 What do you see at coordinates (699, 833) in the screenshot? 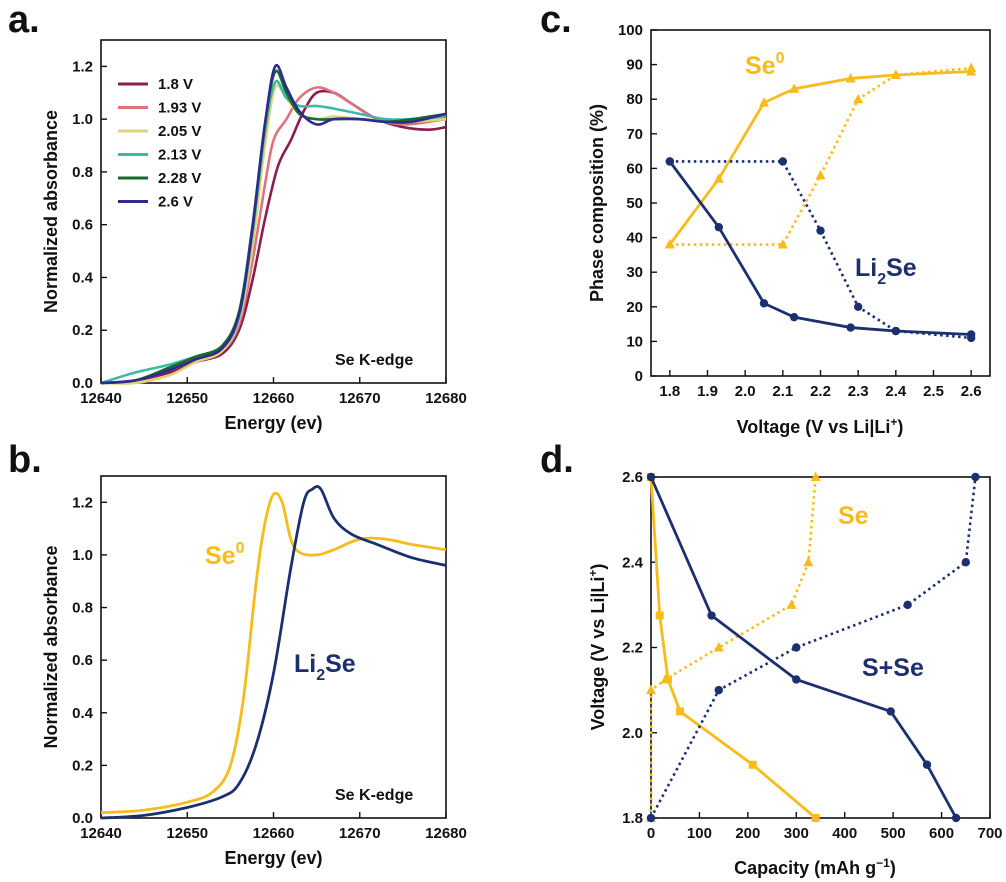
I see `x-tick-label-d: 100` at bounding box center [699, 833].